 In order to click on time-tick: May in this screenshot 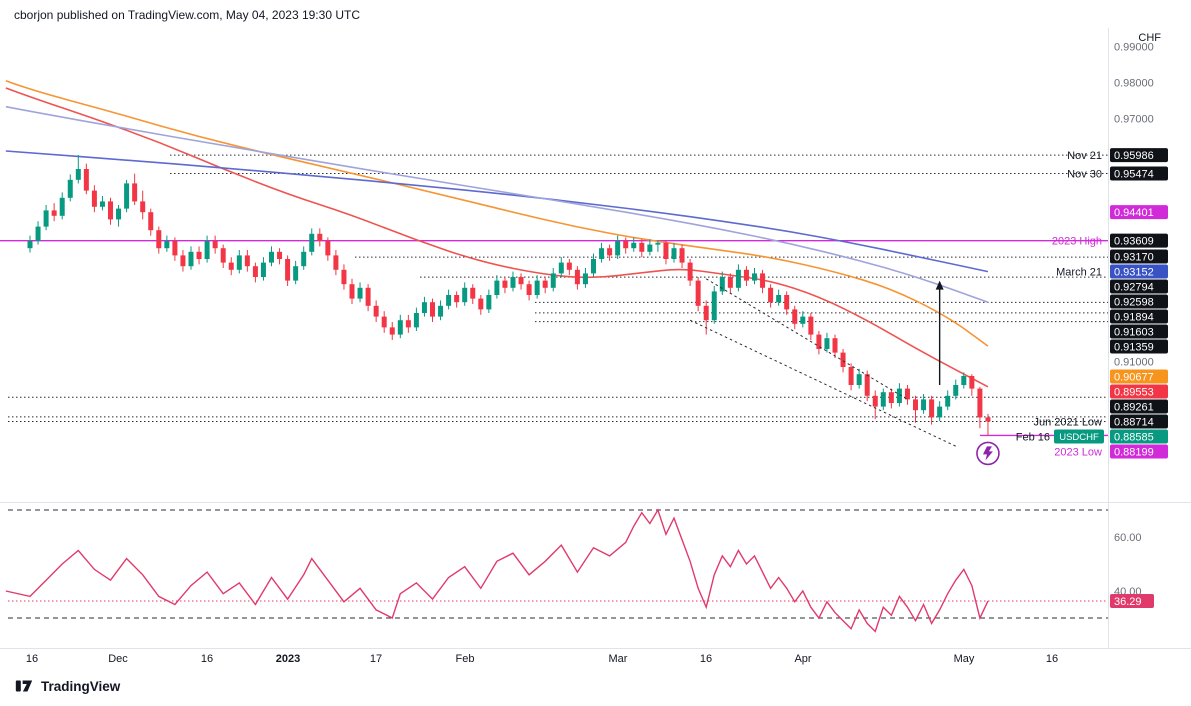, I will do `click(964, 659)`.